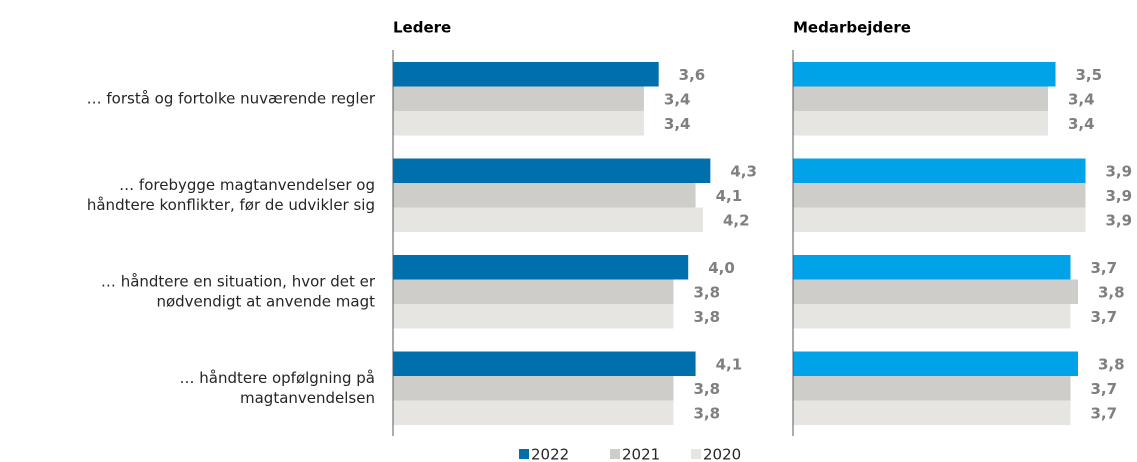 This screenshot has height=462, width=1137. I want to click on legend-label: 2020, so click(722, 454).